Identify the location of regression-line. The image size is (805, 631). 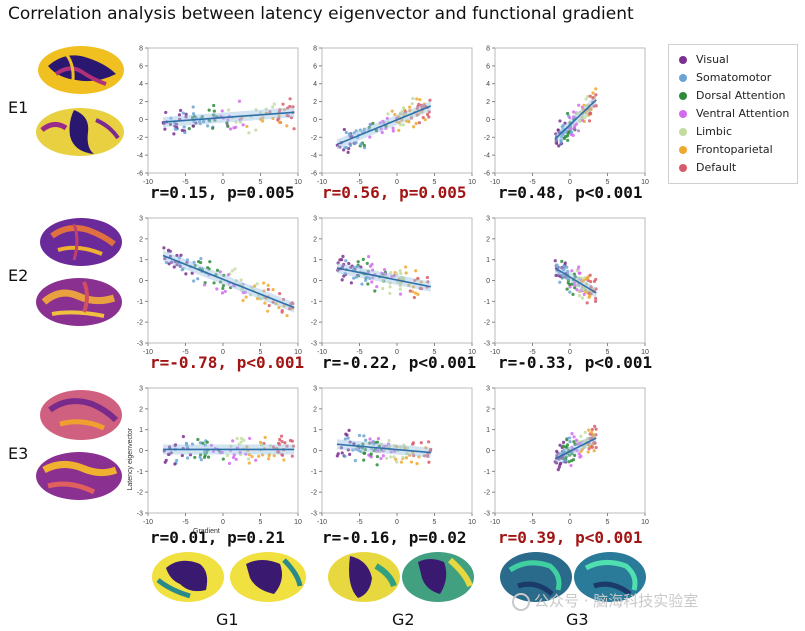
(383, 448).